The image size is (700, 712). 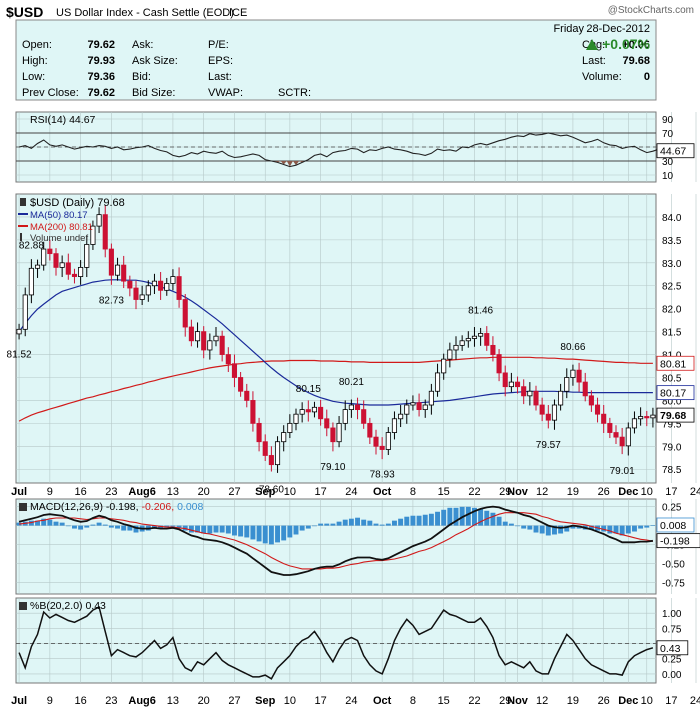 I want to click on macd-title-hist: 0.008, so click(x=190, y=507).